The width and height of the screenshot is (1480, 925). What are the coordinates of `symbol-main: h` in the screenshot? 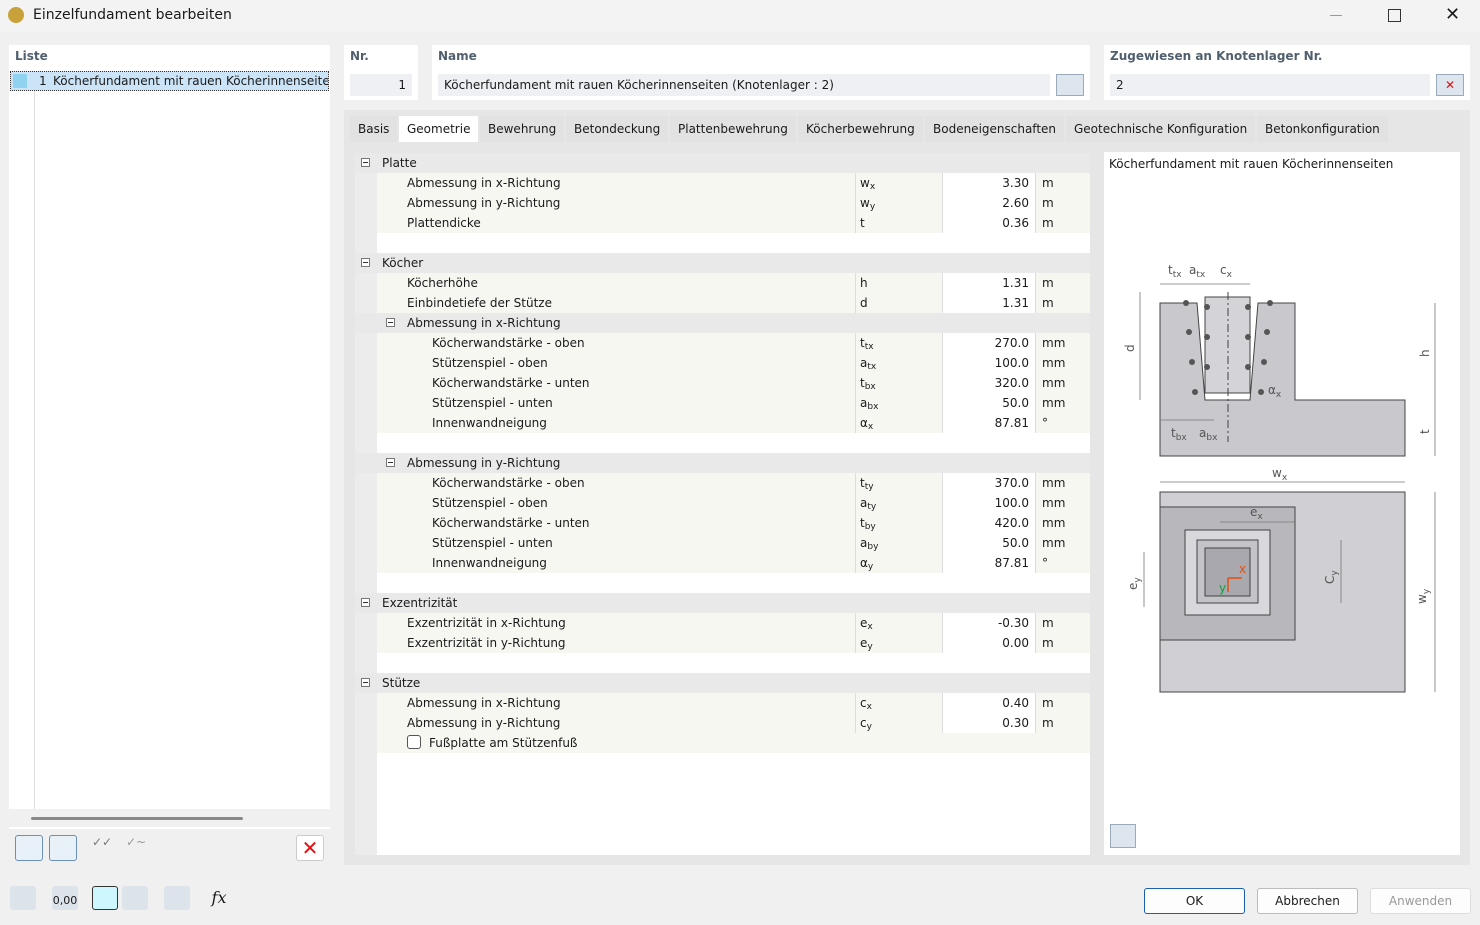 It's located at (864, 283).